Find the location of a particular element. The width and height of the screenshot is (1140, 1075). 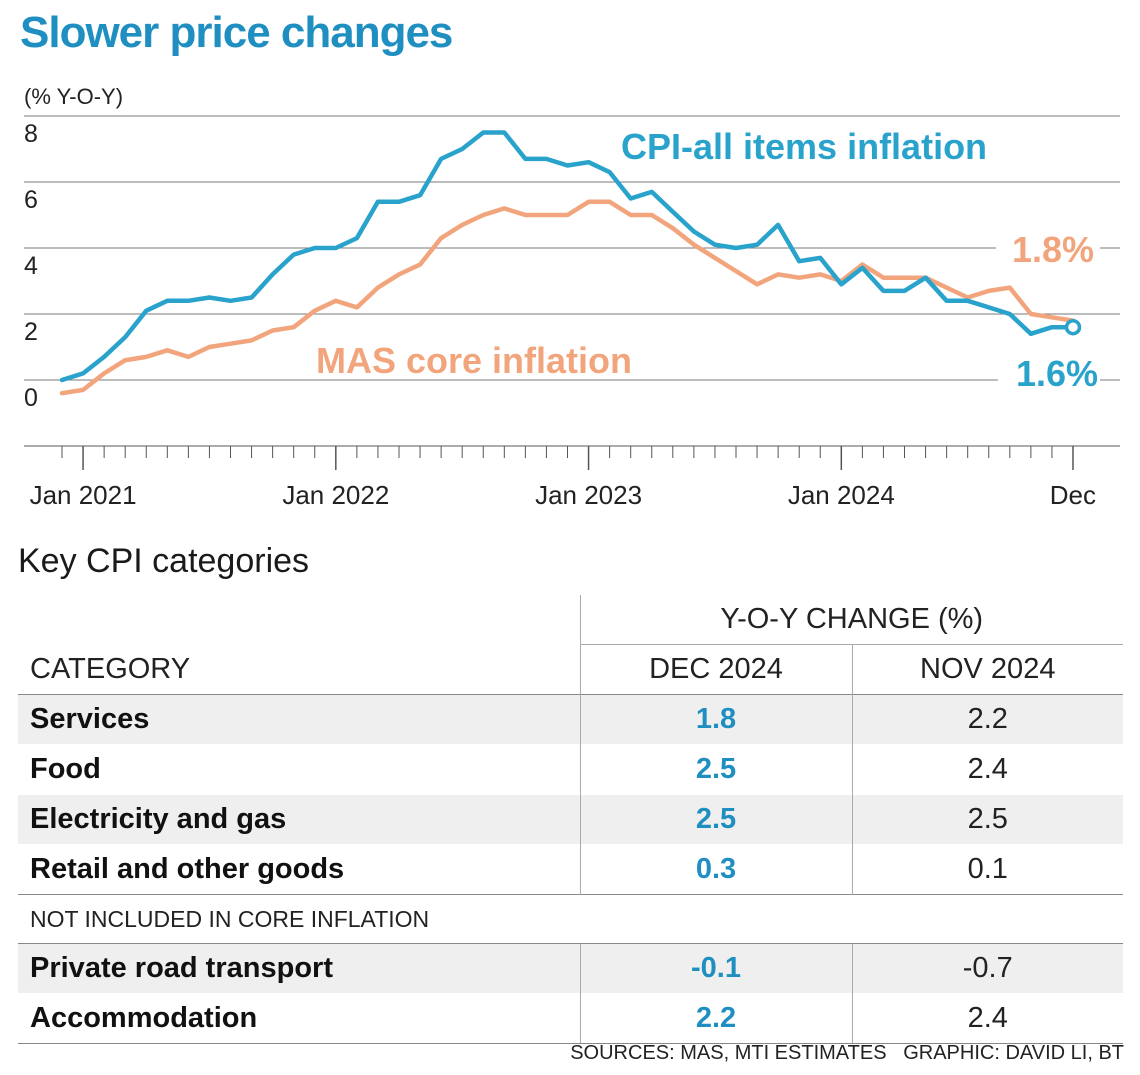

category-cell: Food is located at coordinates (299, 769).